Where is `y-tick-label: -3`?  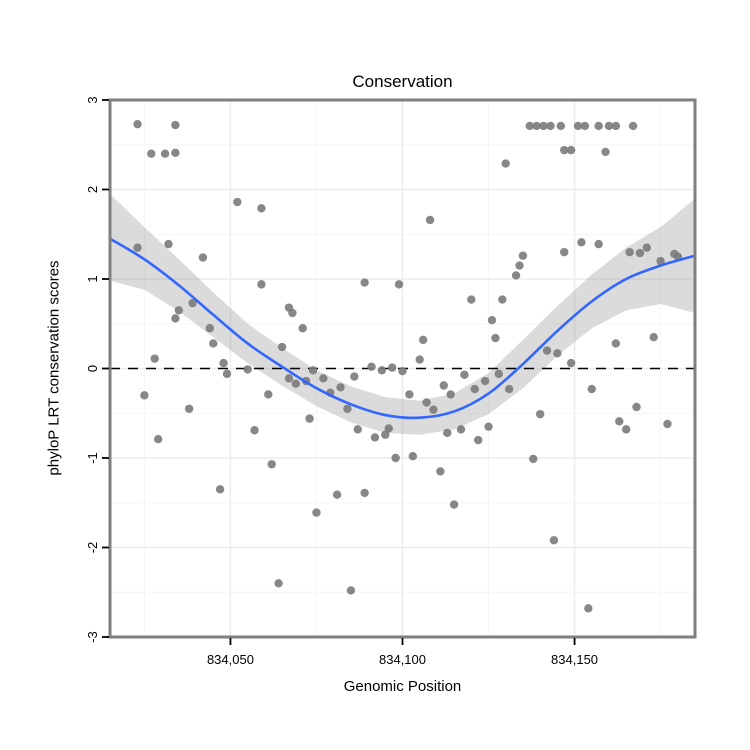 y-tick-label: -3 is located at coordinates (92, 637).